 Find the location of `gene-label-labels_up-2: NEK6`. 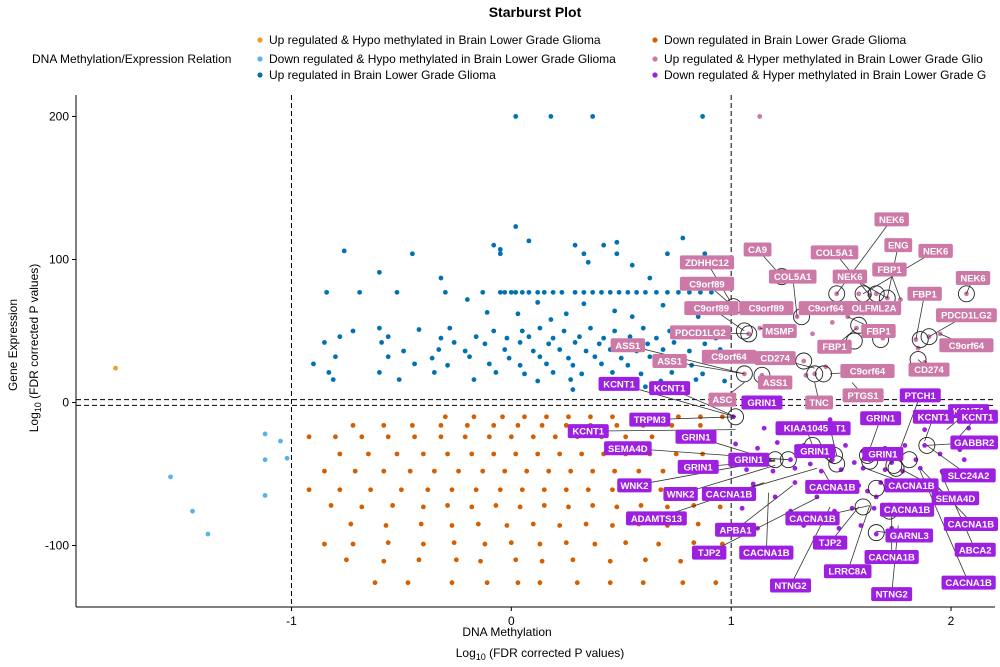

gene-label-labels_up-2: NEK6 is located at coordinates (935, 251).